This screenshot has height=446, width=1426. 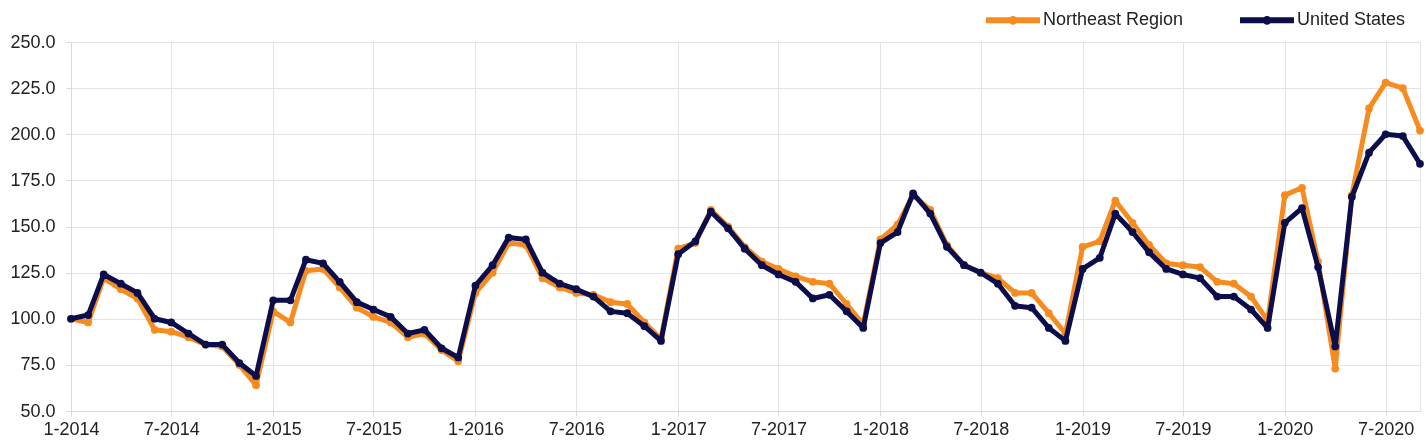 What do you see at coordinates (576, 428) in the screenshot?
I see `x-tick-label: 7-2016` at bounding box center [576, 428].